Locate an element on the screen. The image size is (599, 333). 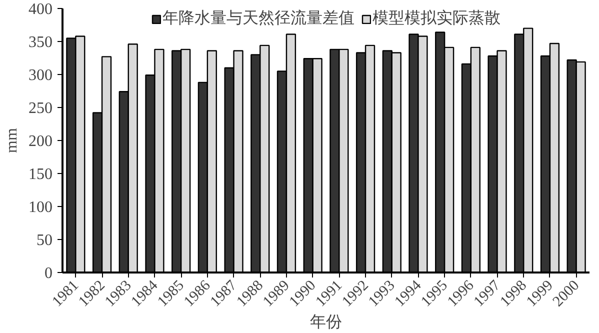
y-tick-label: 400 is located at coordinates (40, 9).